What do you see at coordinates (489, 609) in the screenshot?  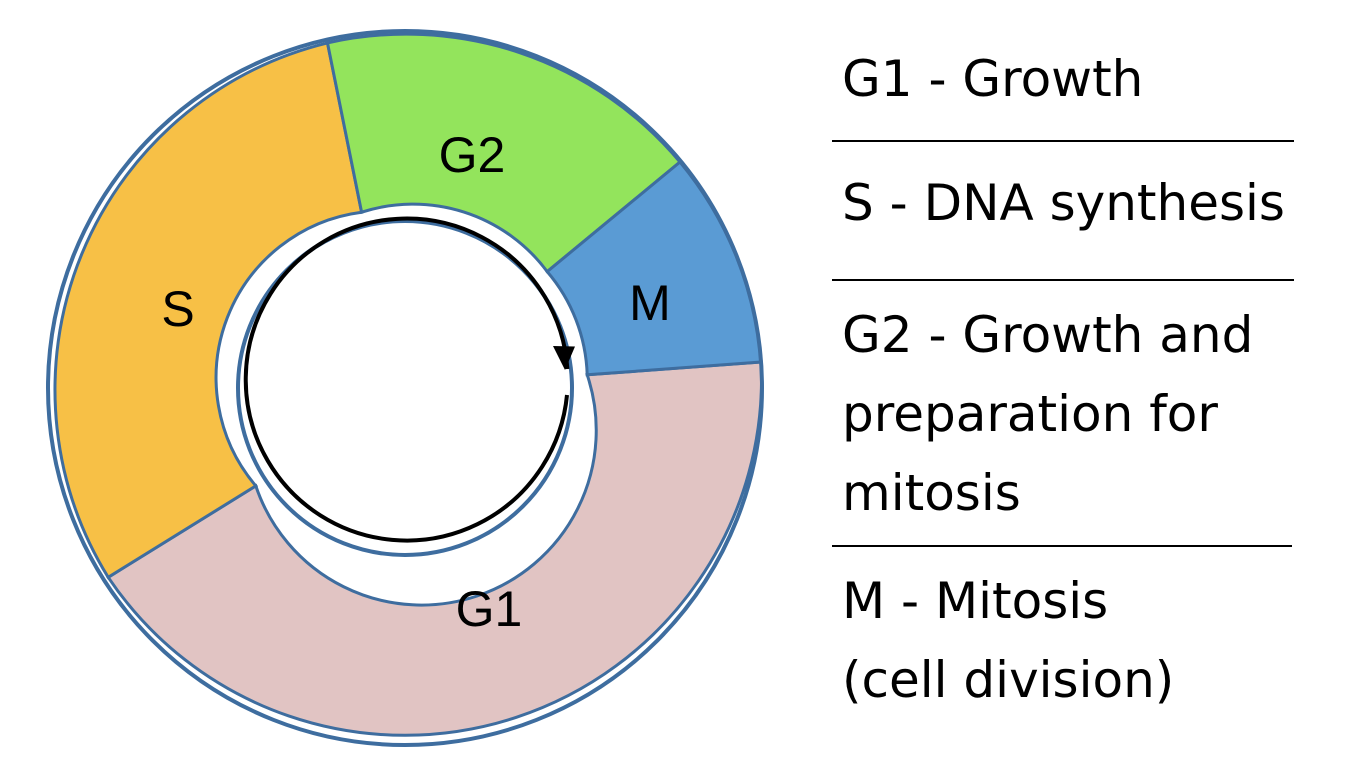 I see `phase-label-g1: G1` at bounding box center [489, 609].